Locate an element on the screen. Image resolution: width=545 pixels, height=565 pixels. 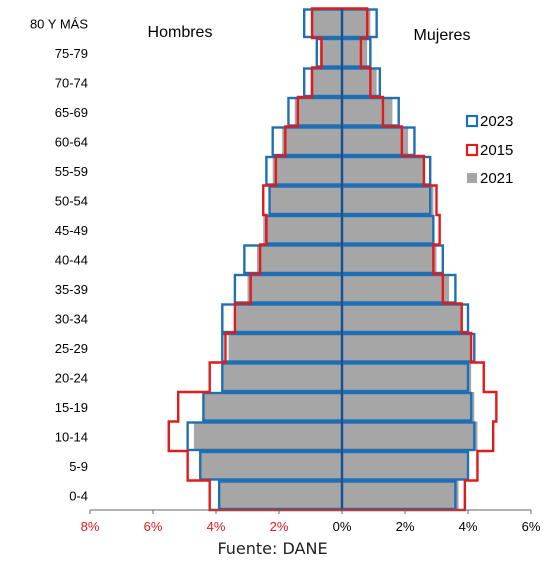
x-tick-label-2: 4% is located at coordinates (216, 526).